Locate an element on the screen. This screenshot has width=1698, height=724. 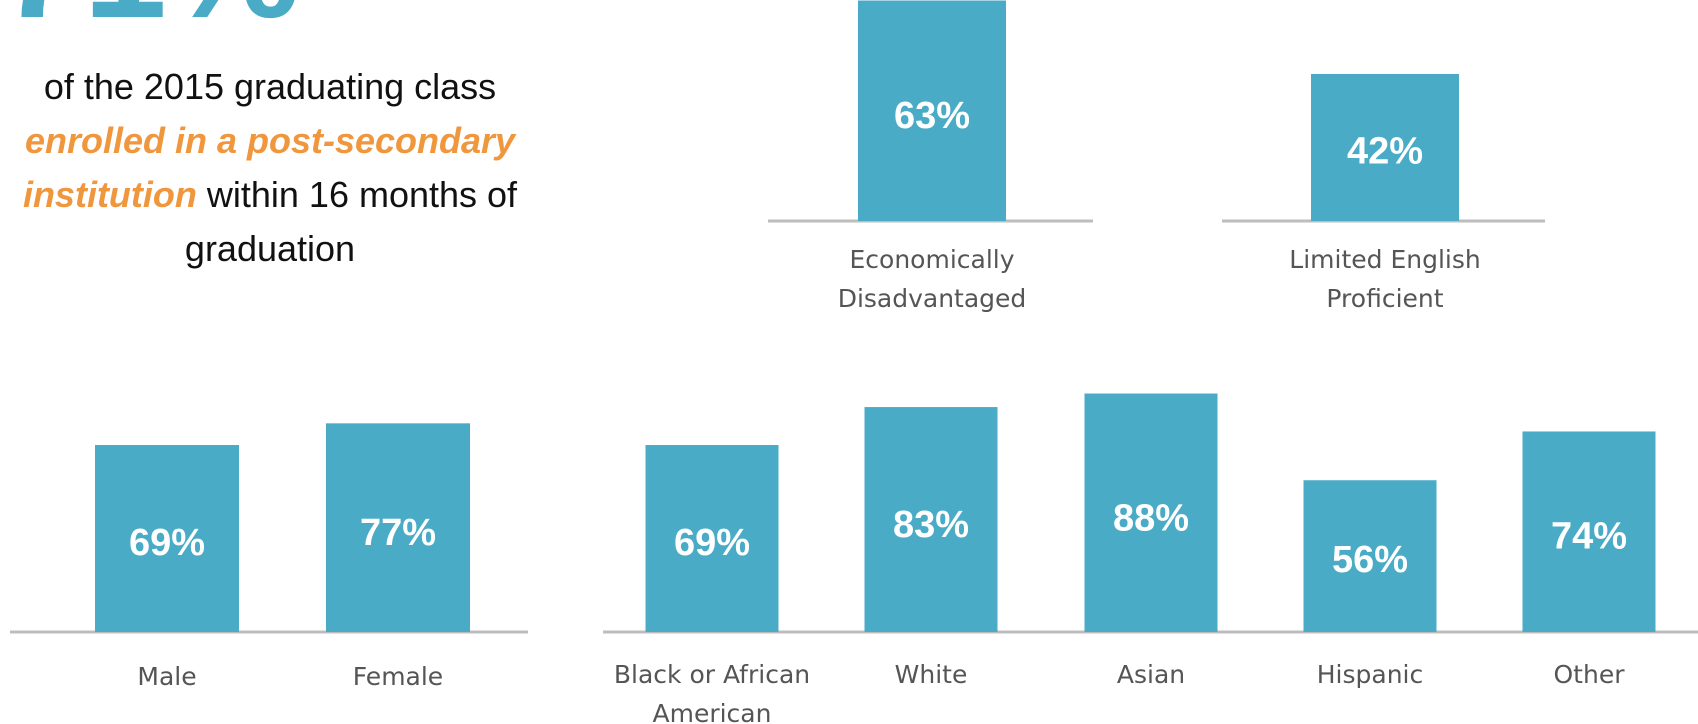
bar-limited-english-proficient is located at coordinates (1385, 147).